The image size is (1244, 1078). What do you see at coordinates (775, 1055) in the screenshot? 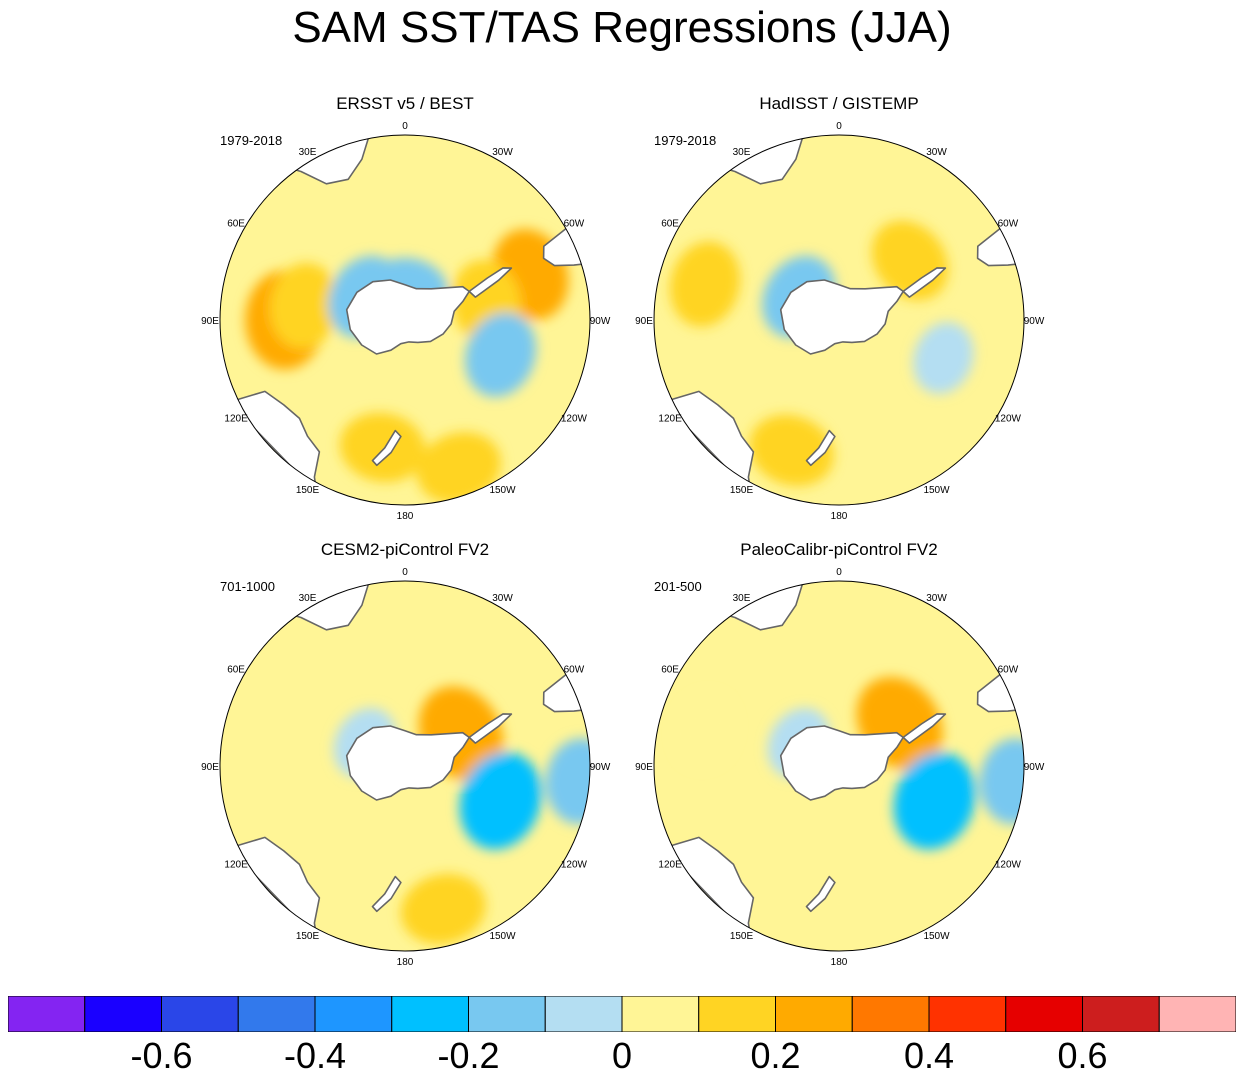
I see `colorbar-tick-label: 0.2` at bounding box center [775, 1055].